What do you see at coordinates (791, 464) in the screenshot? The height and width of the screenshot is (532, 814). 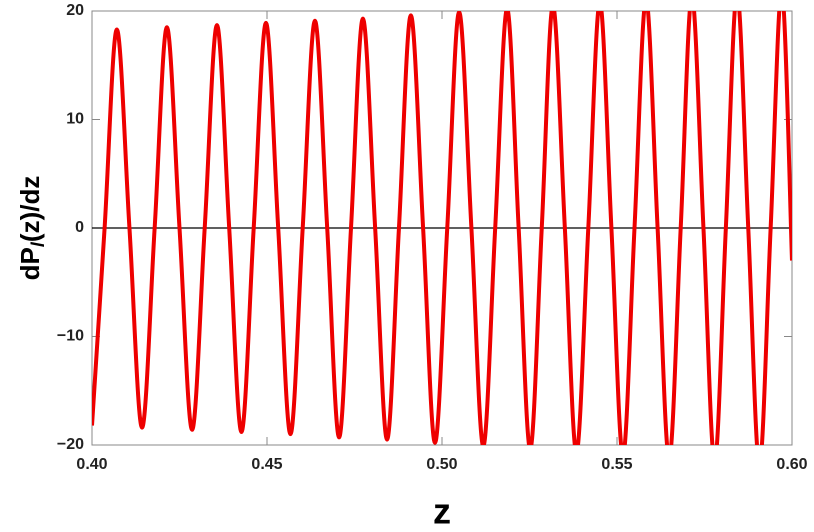 I see `x-tick-label: 0.60` at bounding box center [791, 464].